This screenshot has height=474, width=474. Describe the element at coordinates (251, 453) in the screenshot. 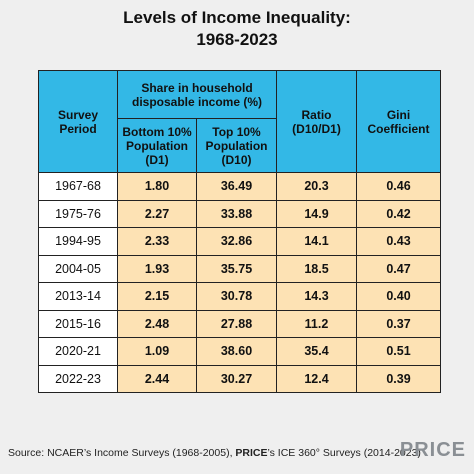

I see `source-brand: PRICE` at that location.